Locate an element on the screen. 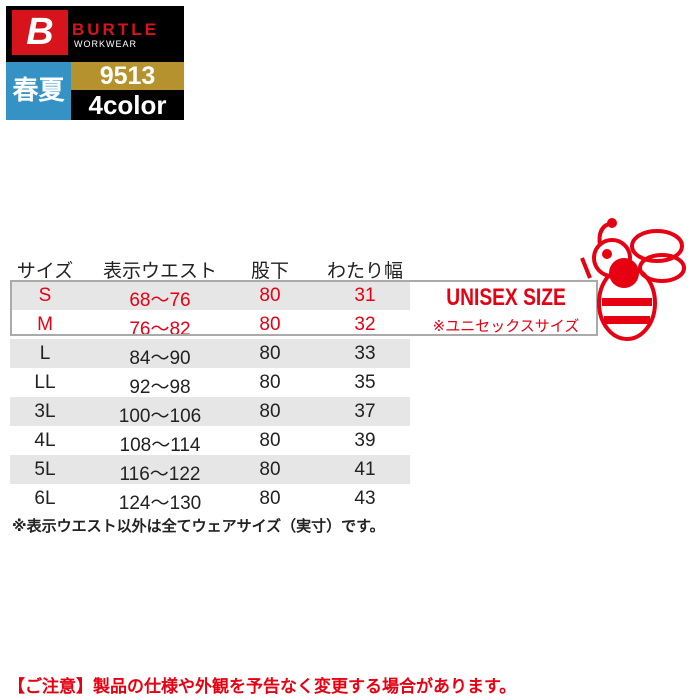 The image size is (700, 700). size-note: ※表示ウエスト以外は全てウェアサイズ（実寸）です。 is located at coordinates (198, 526).